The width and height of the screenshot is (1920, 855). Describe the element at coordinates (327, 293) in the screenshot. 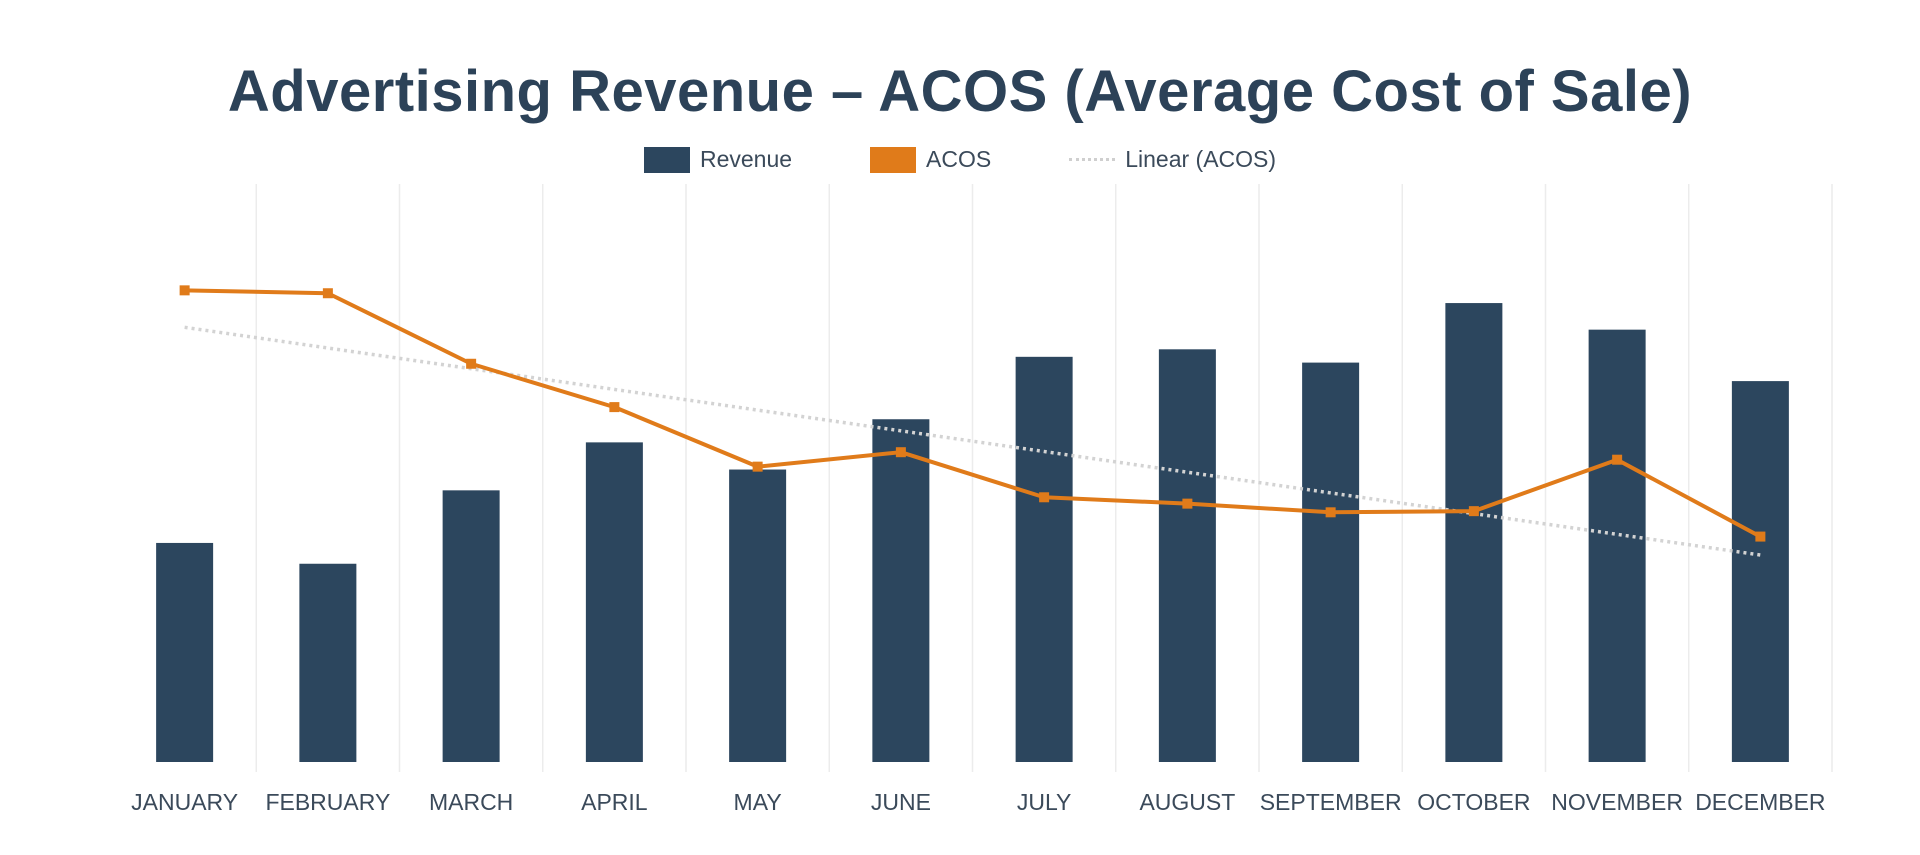

I see `marker-acos-february` at that location.